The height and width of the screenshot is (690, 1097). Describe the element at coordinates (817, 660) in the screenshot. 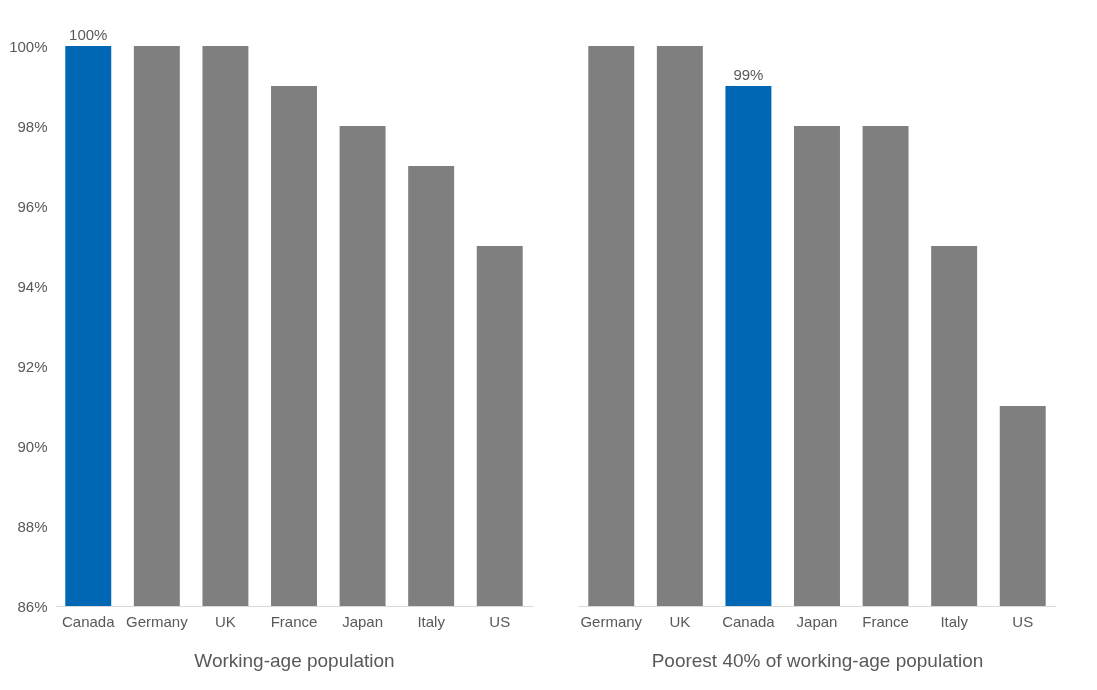

I see `x-axis-title: Poorest 40% of working-age population` at that location.